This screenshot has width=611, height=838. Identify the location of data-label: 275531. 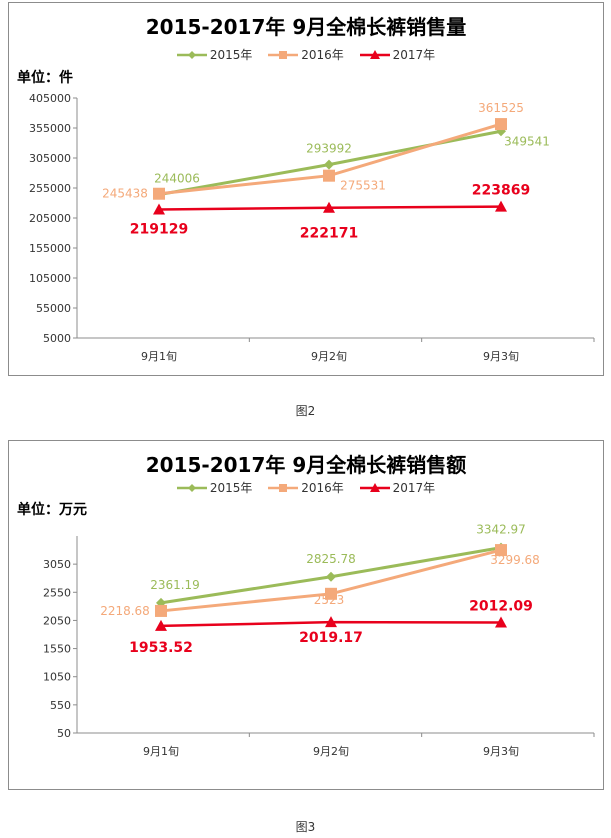
(363, 186).